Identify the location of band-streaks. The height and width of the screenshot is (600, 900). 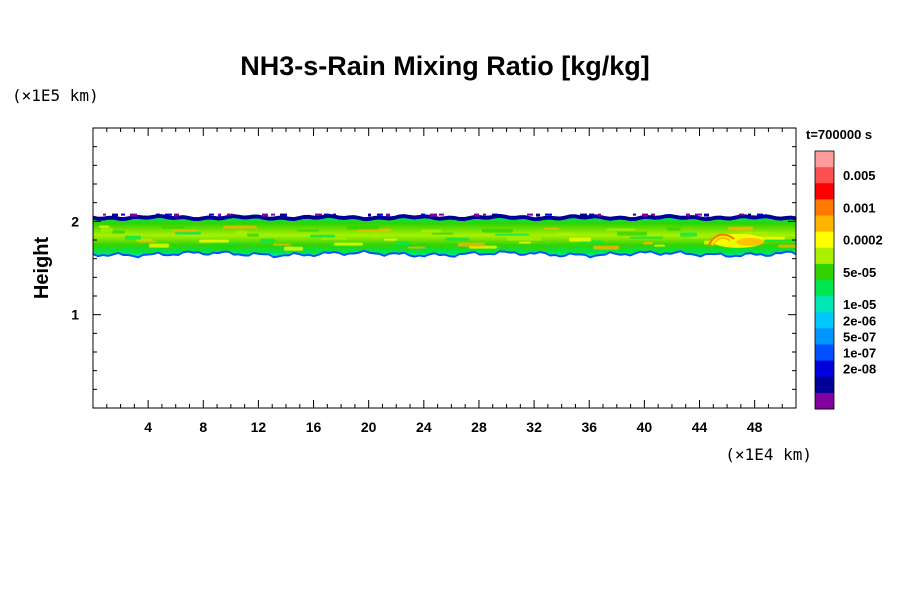
(447, 238).